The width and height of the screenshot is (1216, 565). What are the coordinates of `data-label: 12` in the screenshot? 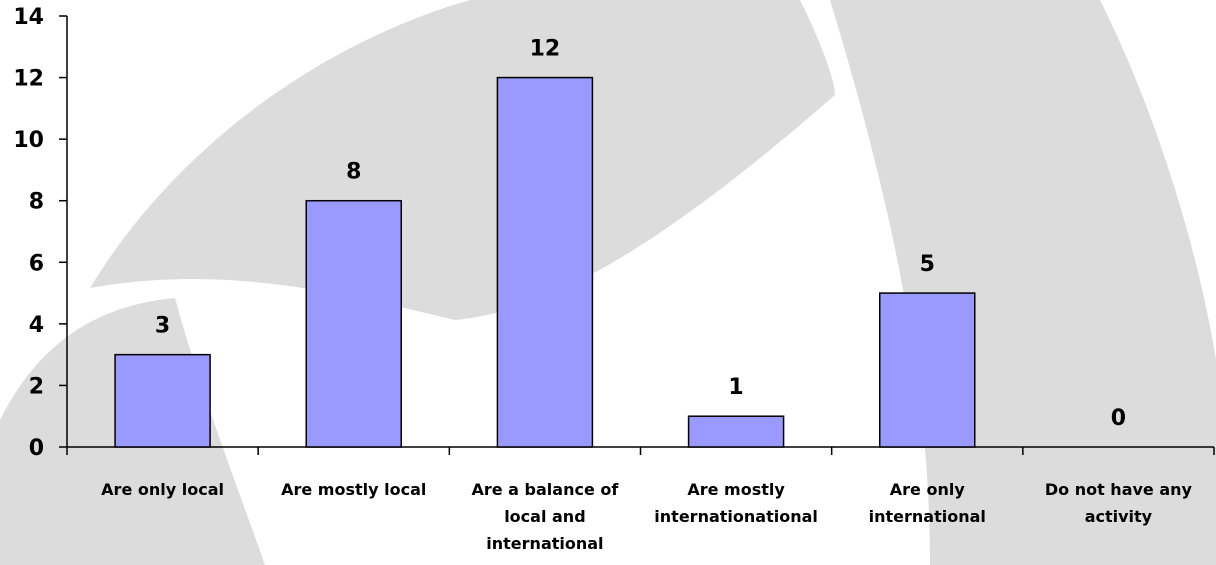 It's located at (545, 49).